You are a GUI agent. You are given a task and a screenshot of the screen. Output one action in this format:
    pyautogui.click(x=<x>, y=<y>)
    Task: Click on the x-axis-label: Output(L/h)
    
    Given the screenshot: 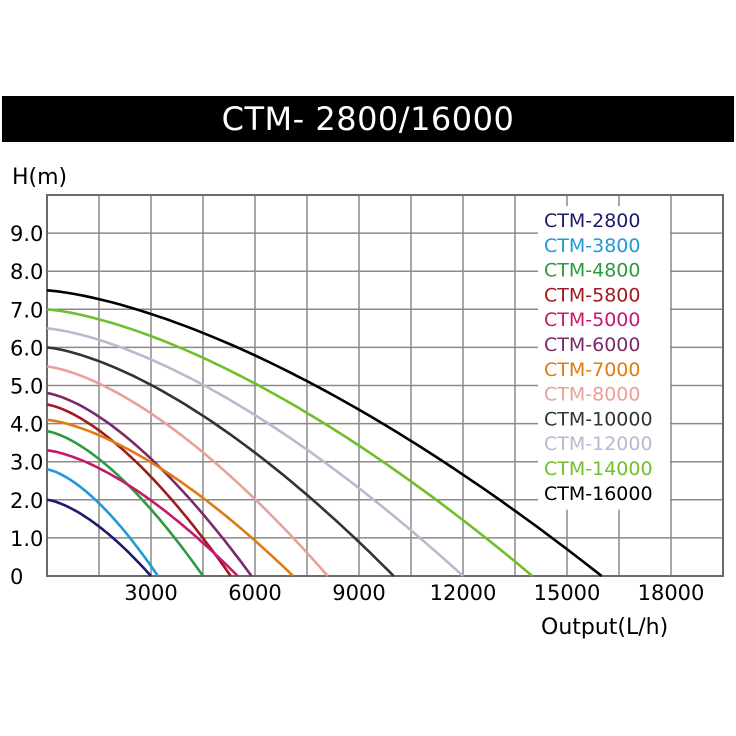 What is the action you would take?
    pyautogui.click(x=604, y=627)
    